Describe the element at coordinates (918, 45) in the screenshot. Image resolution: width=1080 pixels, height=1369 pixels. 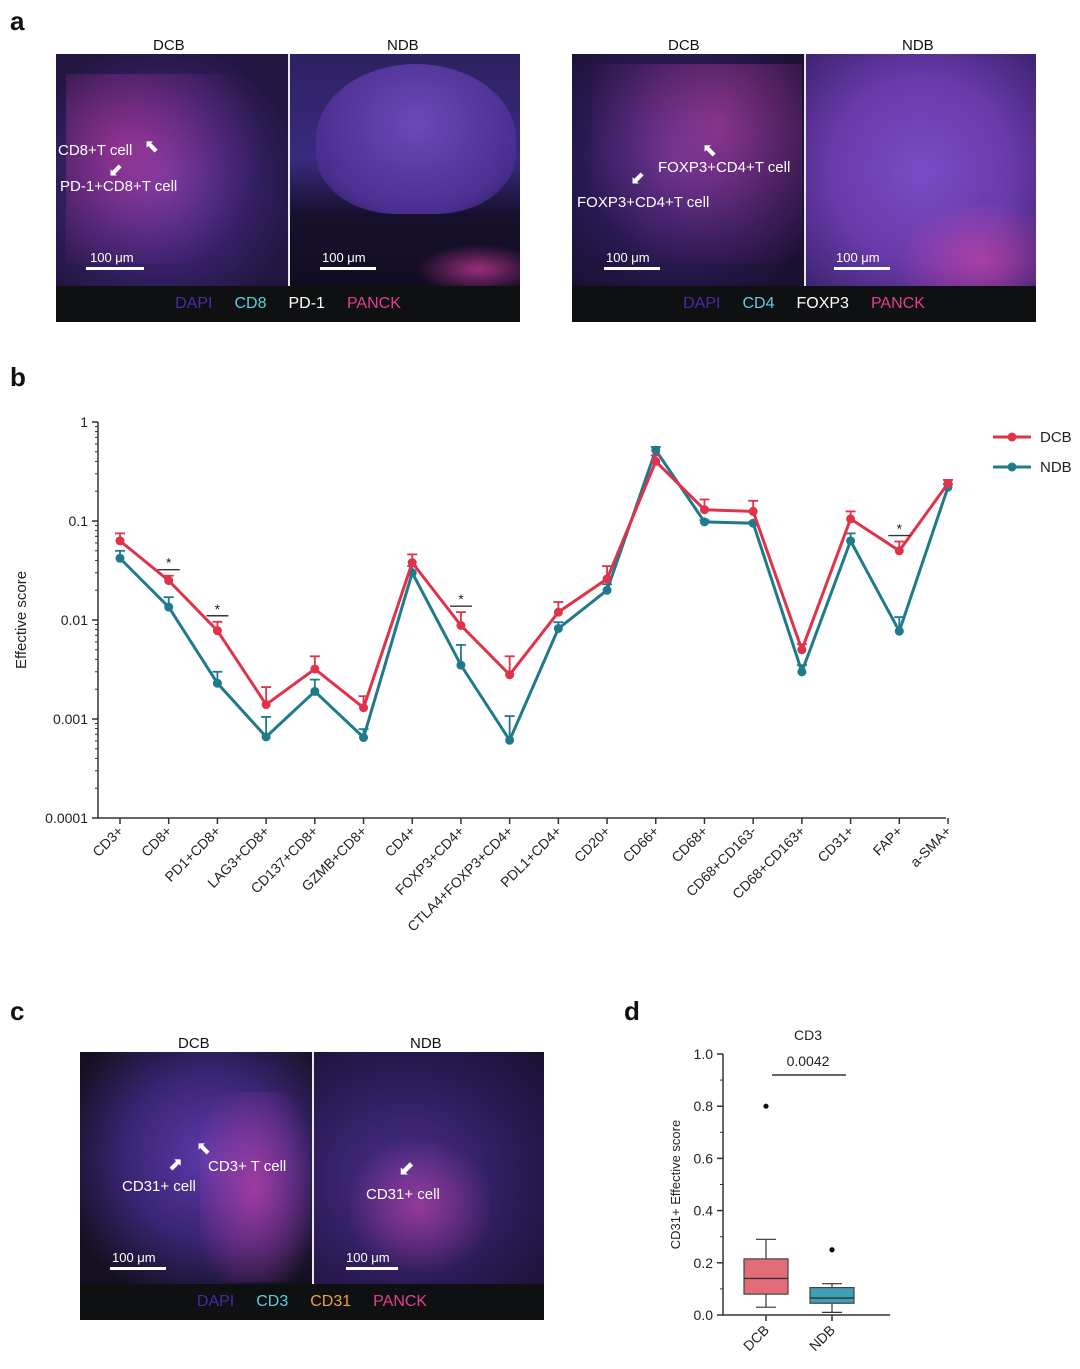
I see `panel-a-right-ndb-title: NDB` at that location.